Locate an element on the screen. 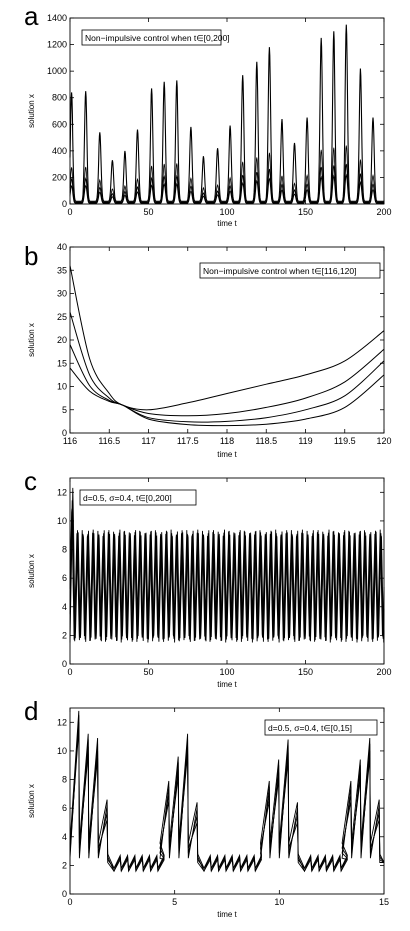 This screenshot has height=931, width=410. y-axis-label-d: solution x is located at coordinates (31, 801).